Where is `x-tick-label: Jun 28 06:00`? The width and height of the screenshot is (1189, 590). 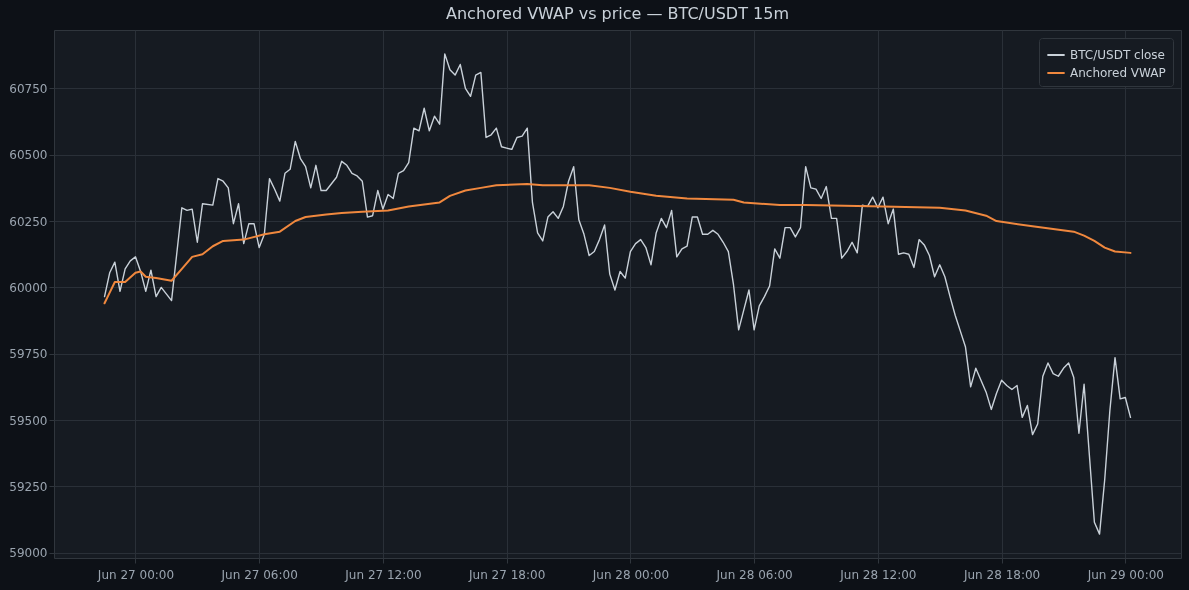 x-tick-label: Jun 28 06:00 is located at coordinates (754, 574).